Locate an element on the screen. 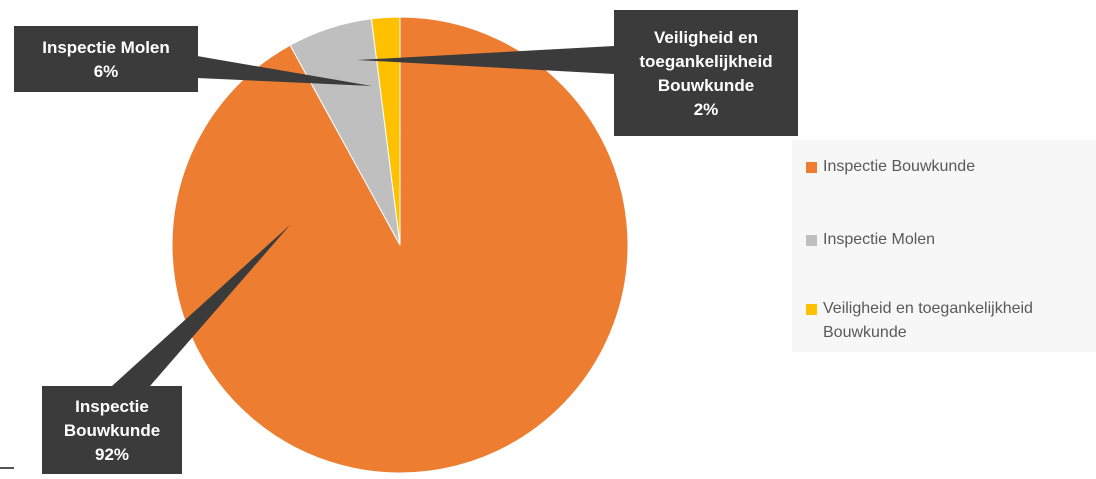 The height and width of the screenshot is (479, 1096). callout-label: Veiligheid en is located at coordinates (706, 37).